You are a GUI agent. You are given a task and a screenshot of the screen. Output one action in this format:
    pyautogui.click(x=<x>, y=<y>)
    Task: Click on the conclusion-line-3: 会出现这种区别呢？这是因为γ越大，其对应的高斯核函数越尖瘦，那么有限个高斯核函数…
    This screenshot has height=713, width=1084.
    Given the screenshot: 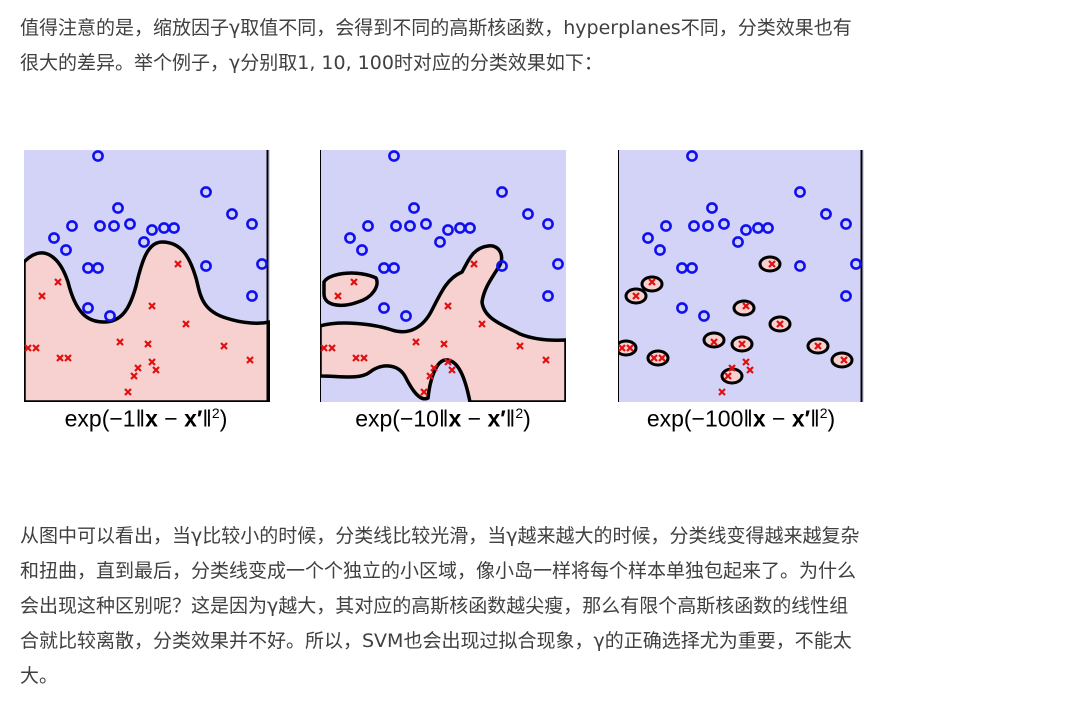 What is the action you would take?
    pyautogui.click(x=434, y=606)
    